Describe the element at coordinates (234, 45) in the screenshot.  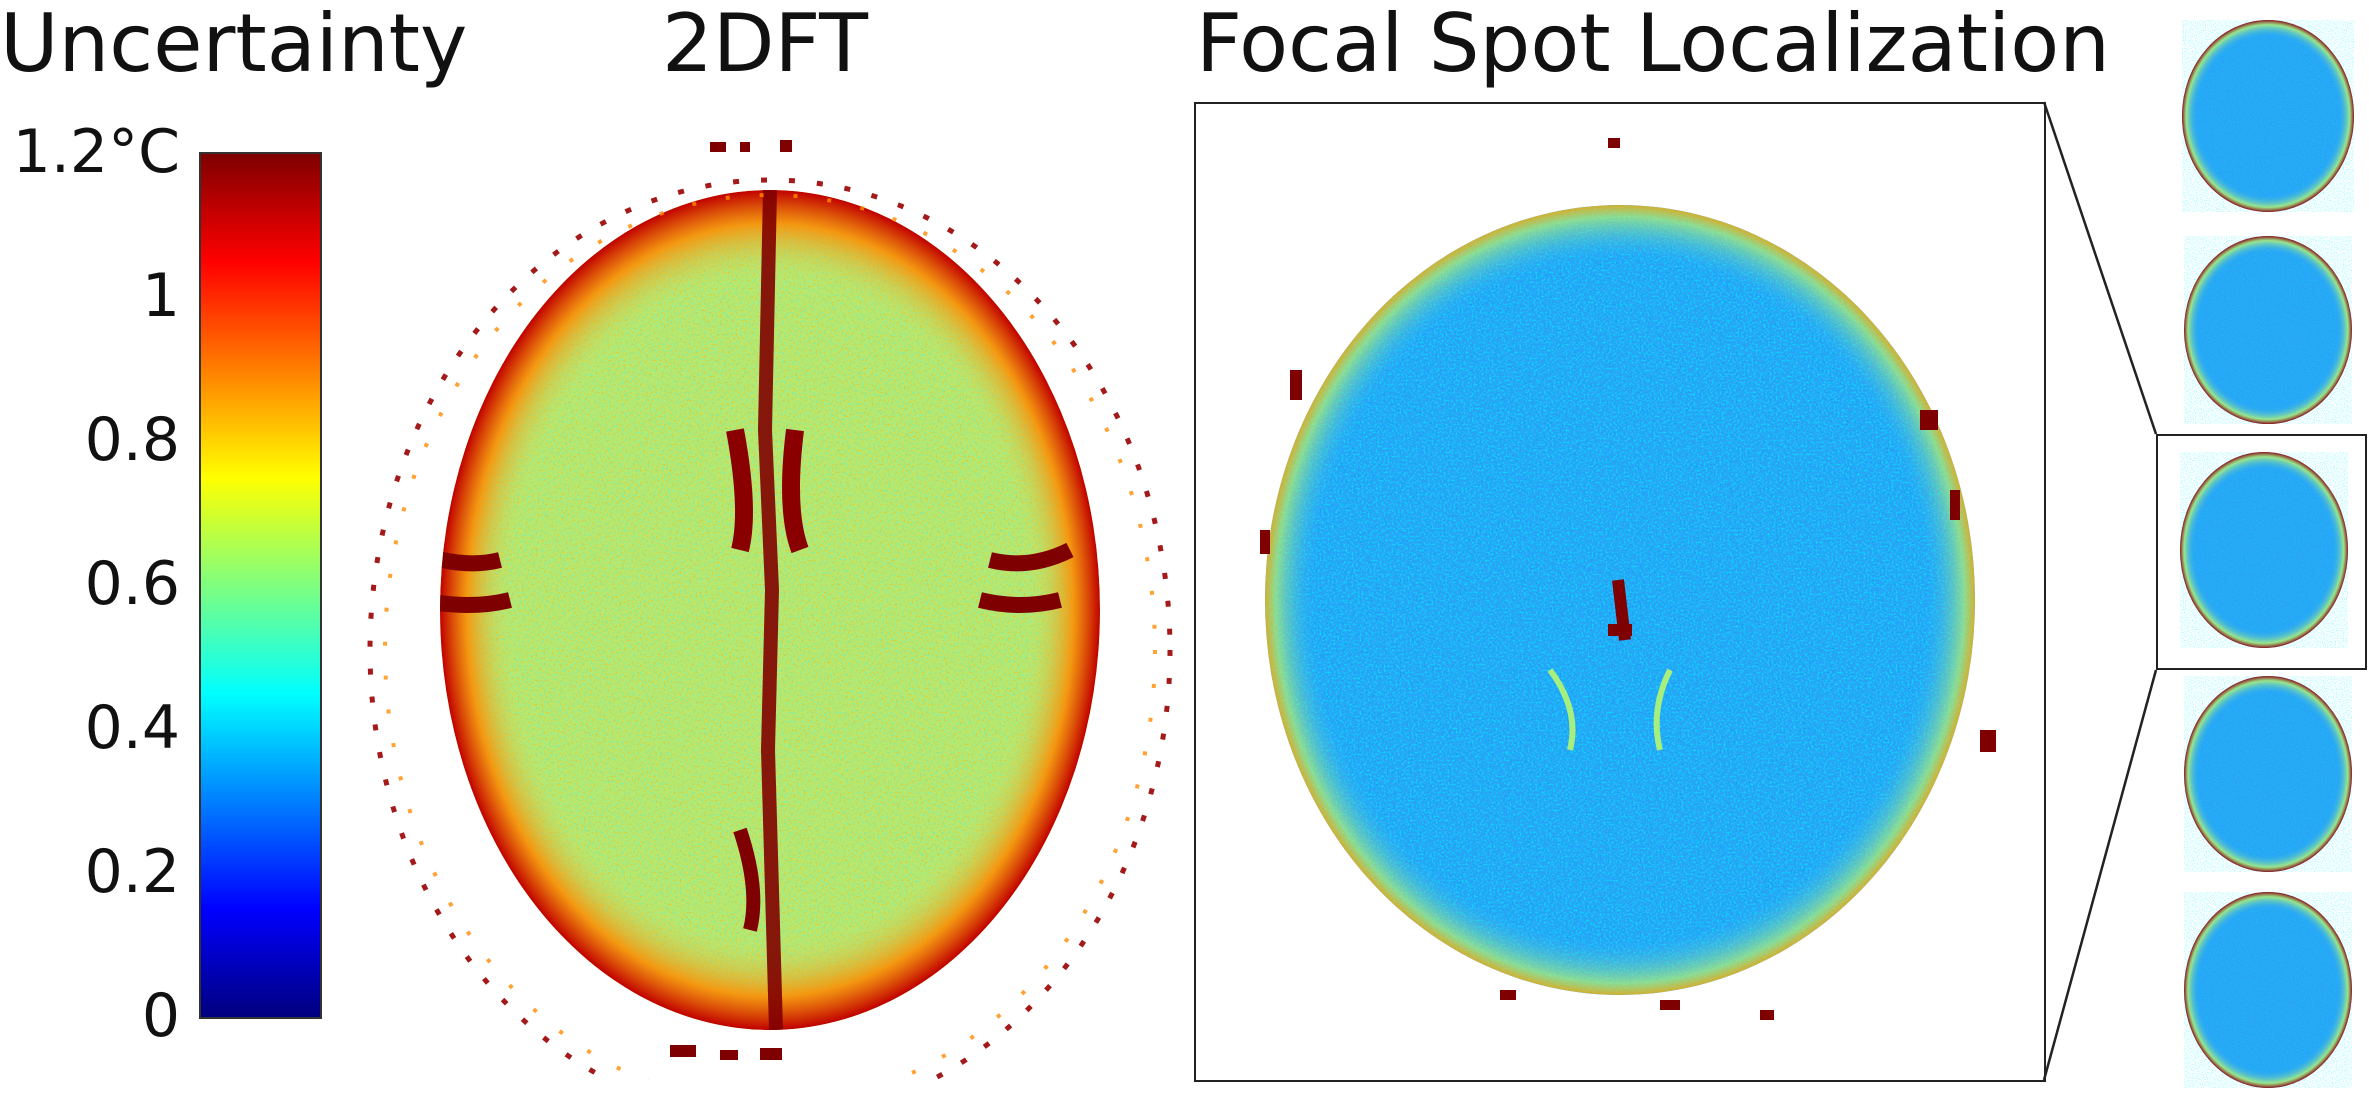
I see `title-uncertainty: Uncertainty` at that location.